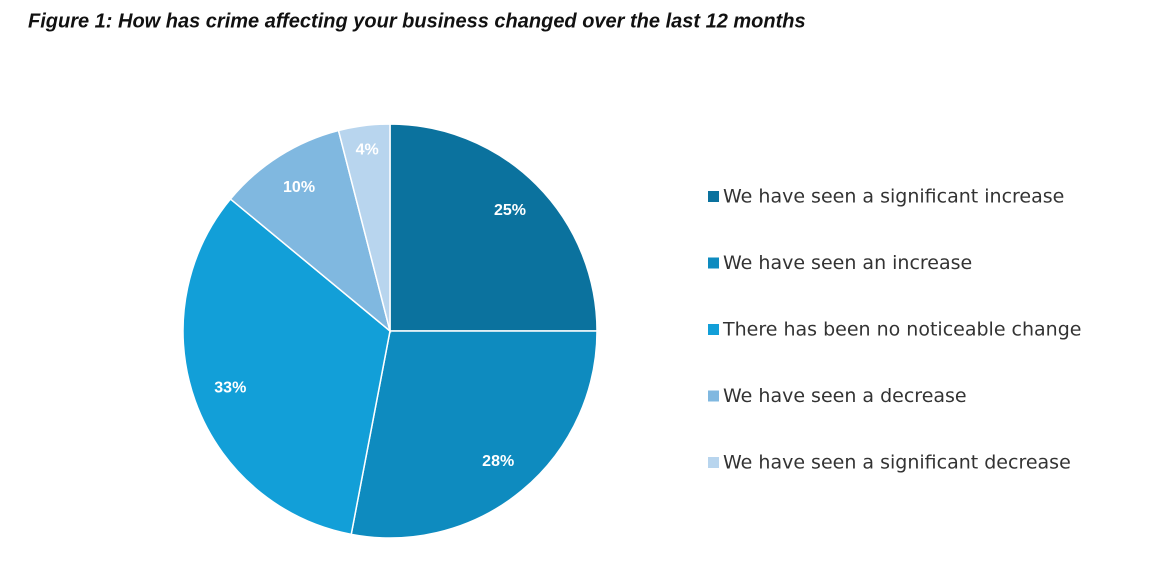 The height and width of the screenshot is (577, 1153). What do you see at coordinates (230, 388) in the screenshot?
I see `data-label: 33%` at bounding box center [230, 388].